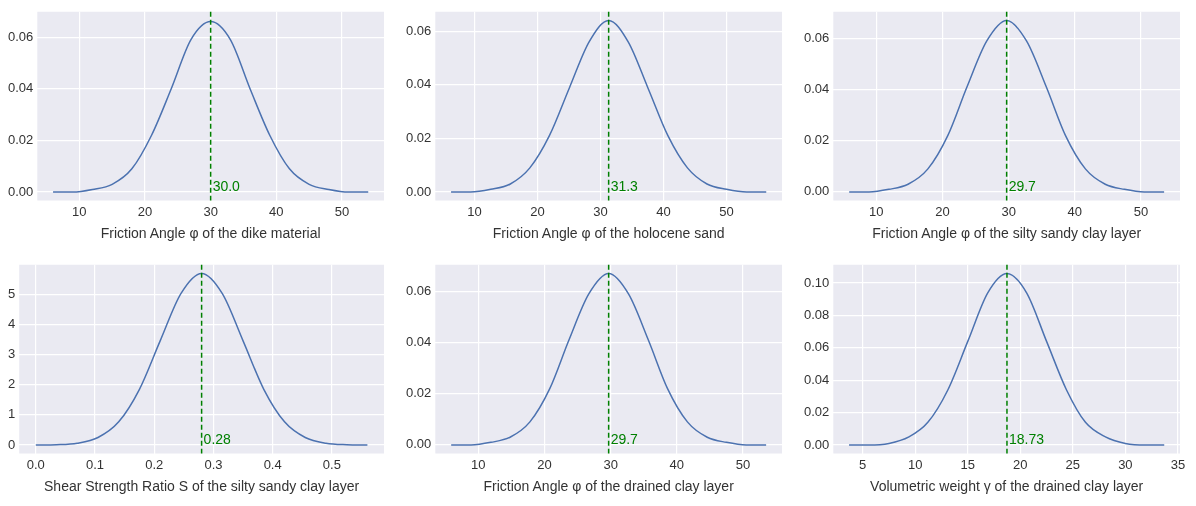 This screenshot has width=1196, height=506. What do you see at coordinates (210, 233) in the screenshot?
I see `x-axis-title: Friction Angle φ of the dike material` at bounding box center [210, 233].